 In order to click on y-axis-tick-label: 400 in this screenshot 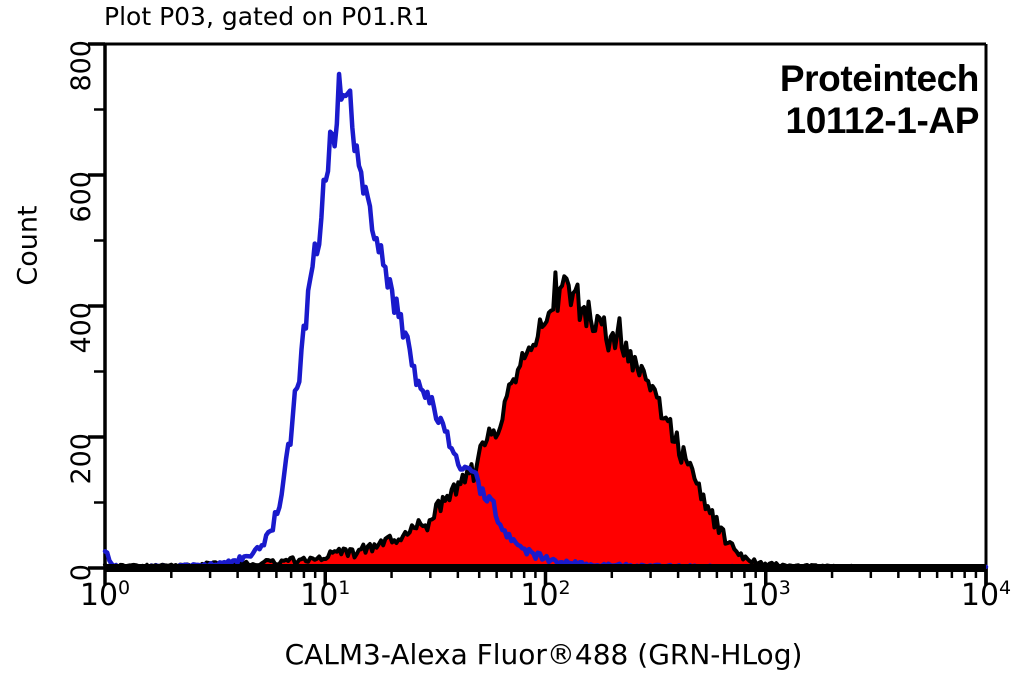, I will do `click(81, 328)`.